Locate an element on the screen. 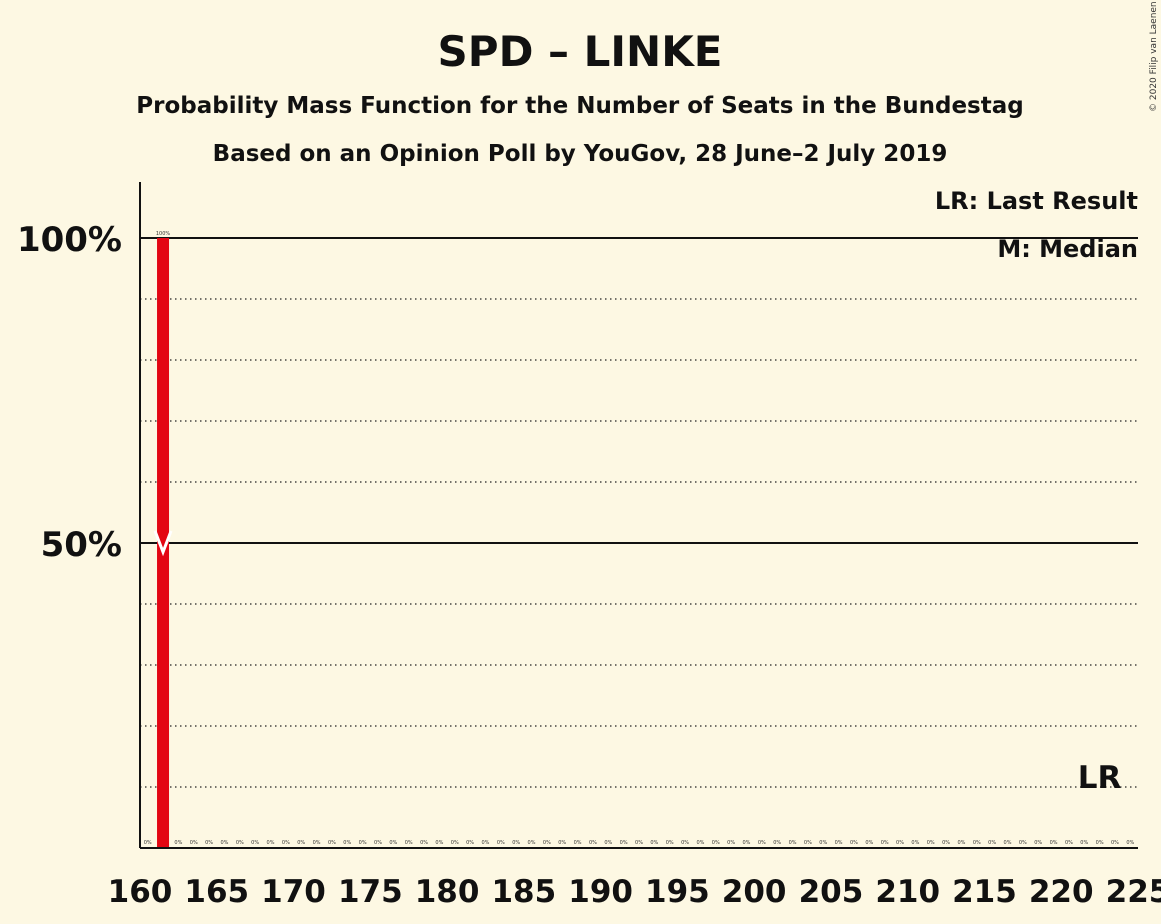 Image resolution: width=1161 pixels, height=924 pixels. legend-entry: LR: Last Result is located at coordinates (1036, 201).